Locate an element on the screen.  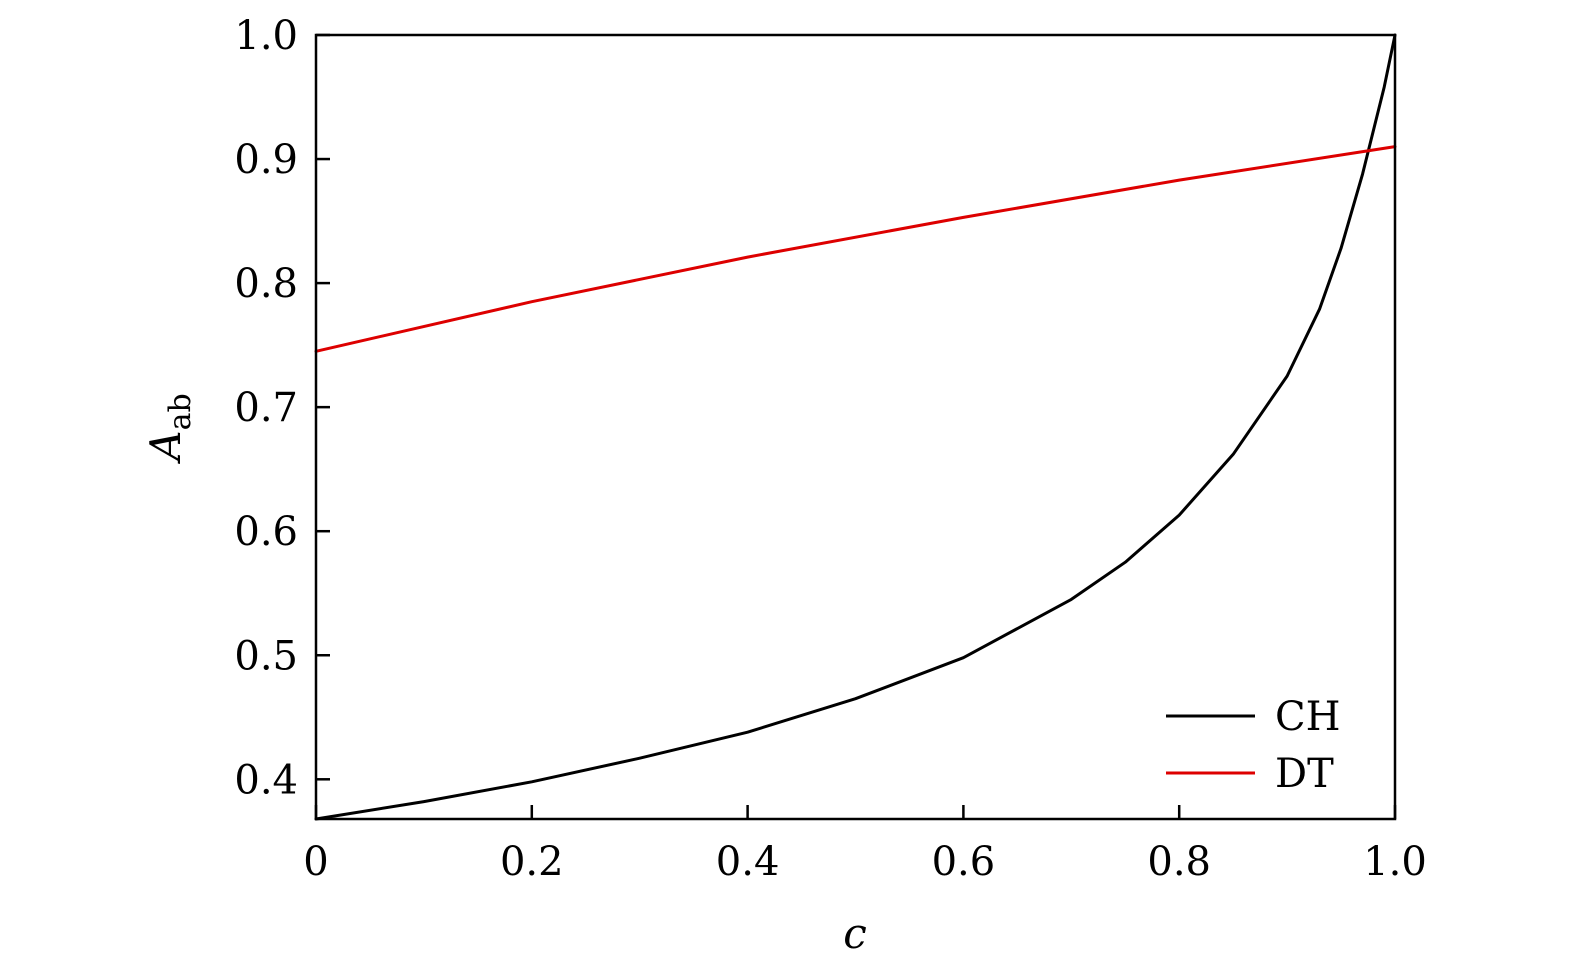
y-axis-label-sub: ab is located at coordinates (180, 411).